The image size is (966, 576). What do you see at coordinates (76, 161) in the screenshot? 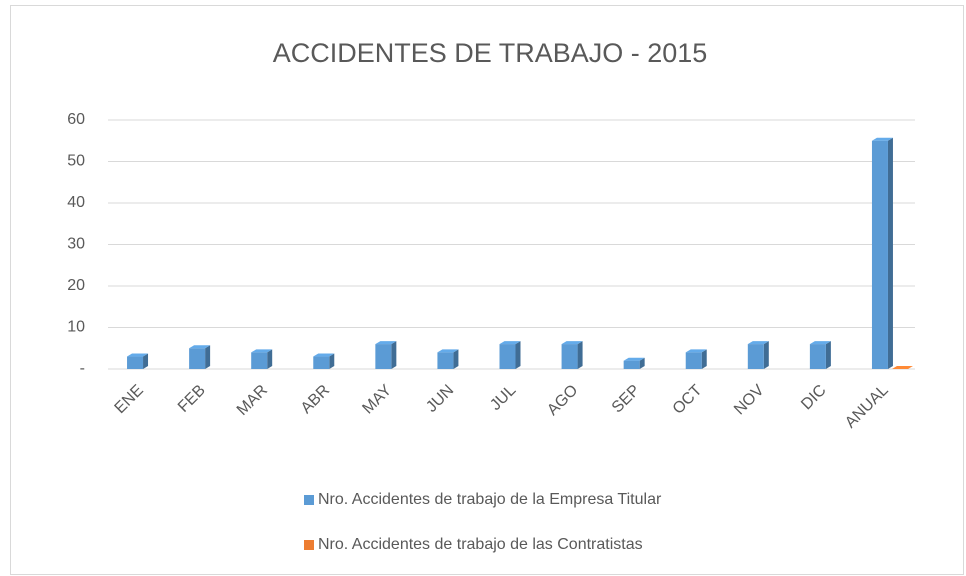
I see `y-tick-label: 50` at bounding box center [76, 161].